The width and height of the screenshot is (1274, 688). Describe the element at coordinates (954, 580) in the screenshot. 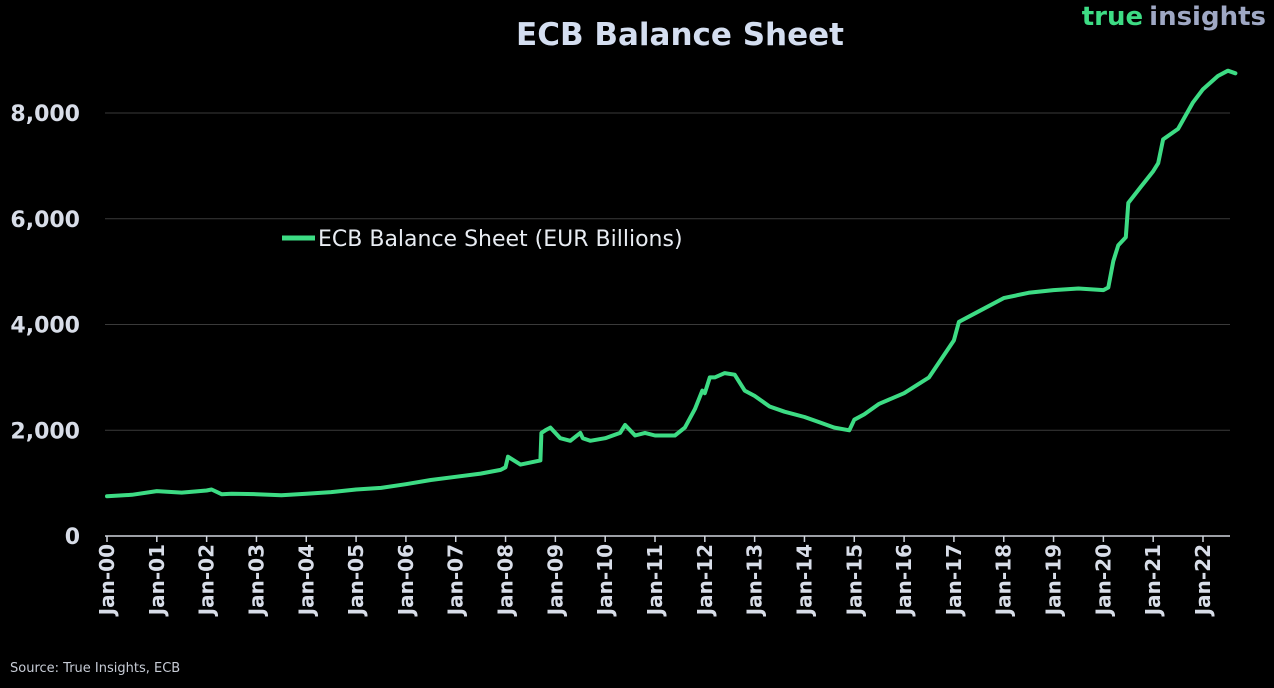

I see `x-tick-label: Jan-17` at that location.